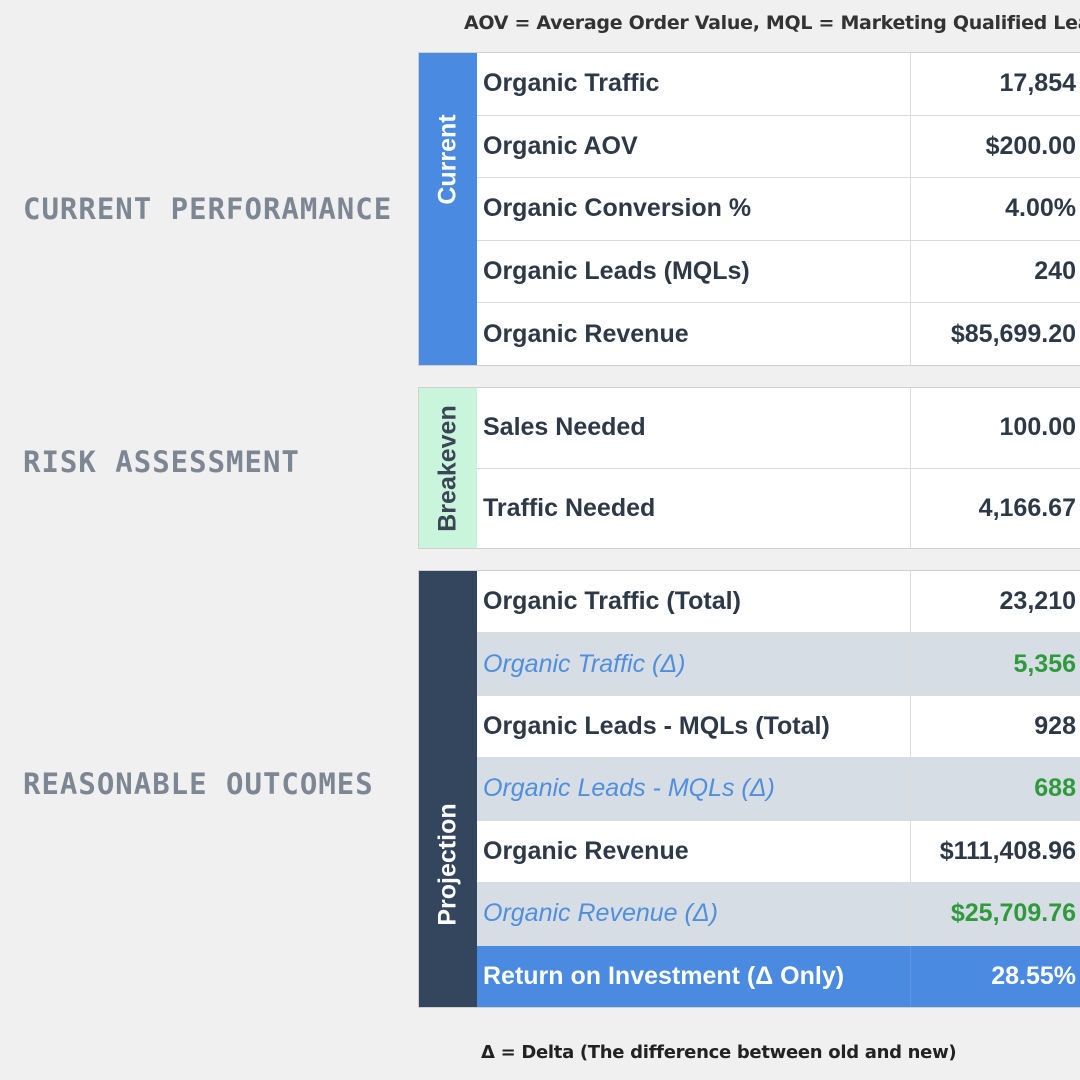 The width and height of the screenshot is (1080, 1080). I want to click on roi-label: Return on Investment (Δ Only), so click(694, 976).